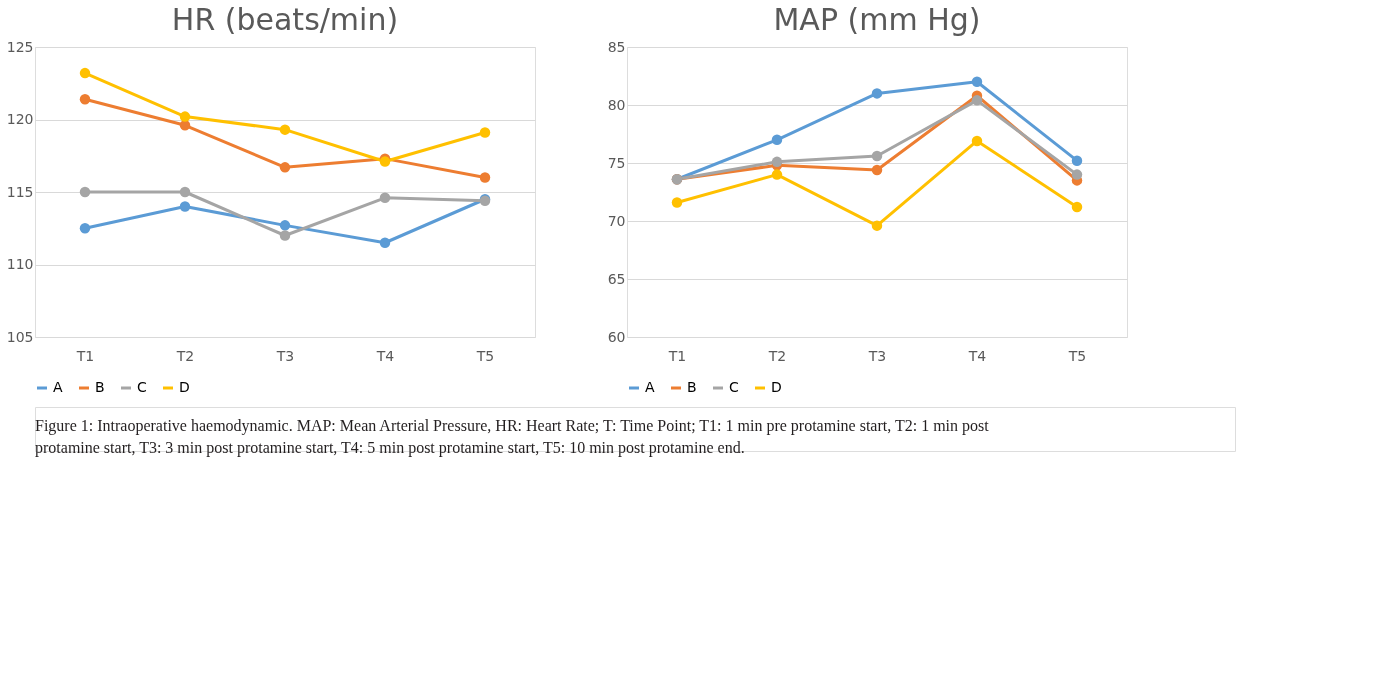  What do you see at coordinates (20, 46) in the screenshot?
I see `y-tick-label: 125` at bounding box center [20, 46].